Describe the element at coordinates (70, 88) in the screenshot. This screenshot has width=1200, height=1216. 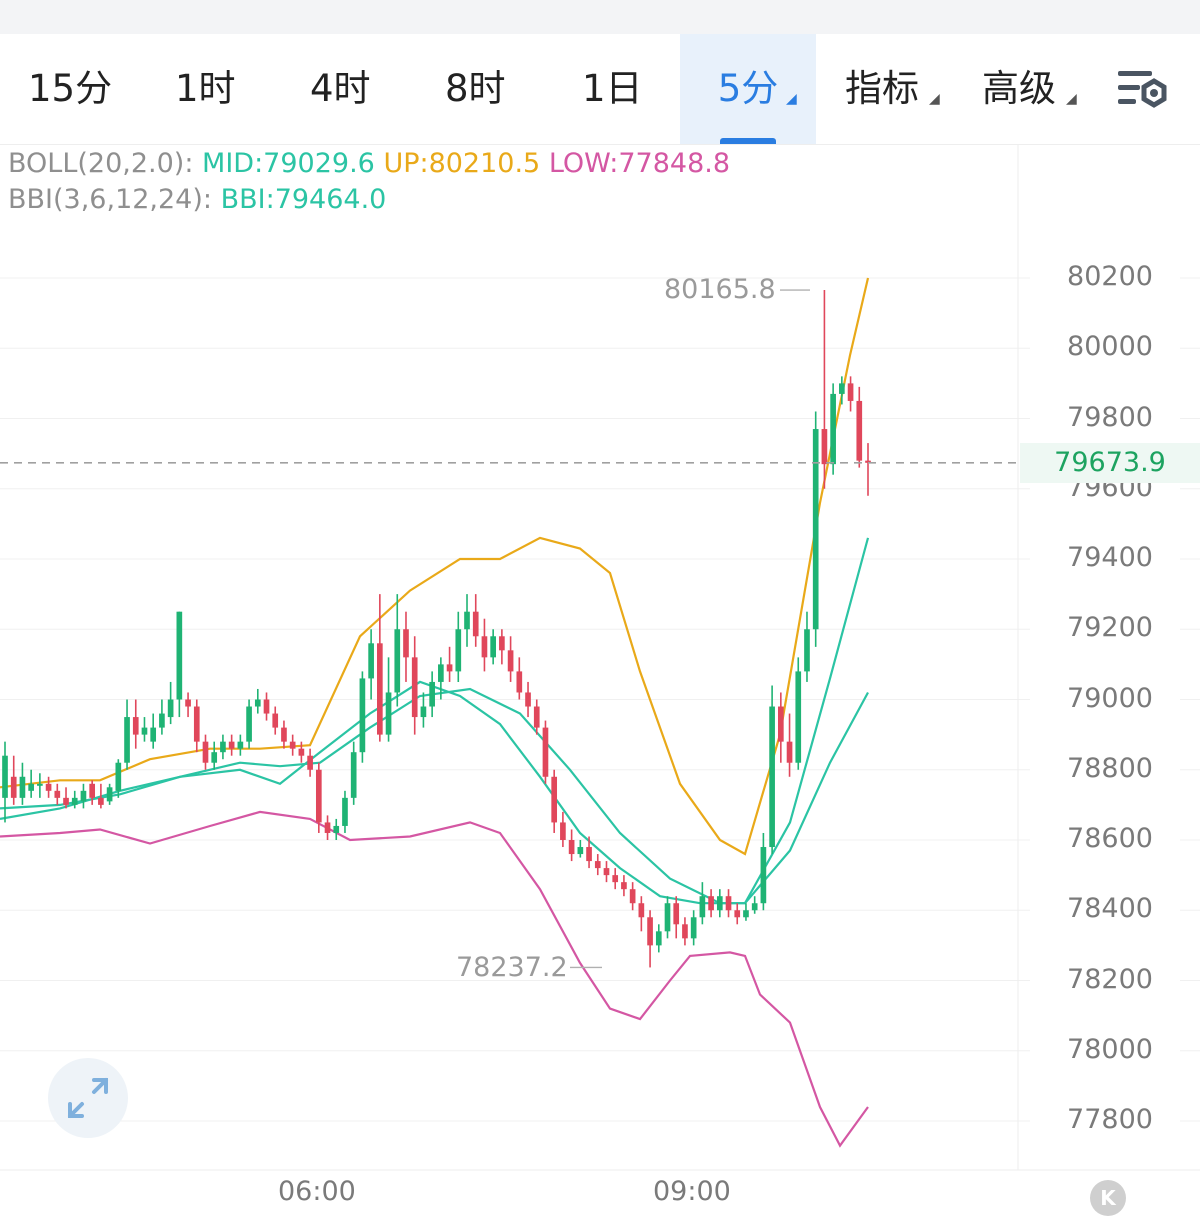
I see `tab-15min: 15分` at that location.